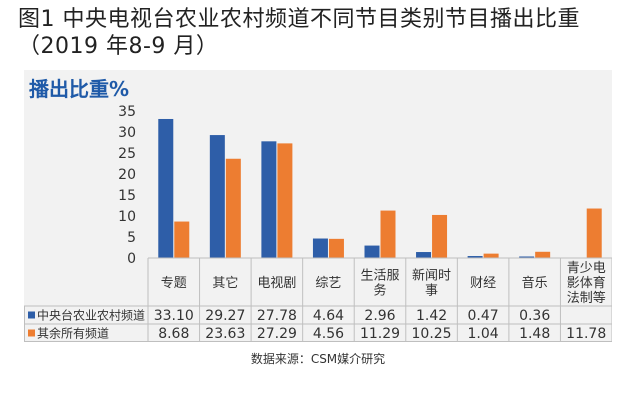 The width and height of the screenshot is (636, 400). I want to click on source-note: 数据来源：CSM媒介研究, so click(318, 359).